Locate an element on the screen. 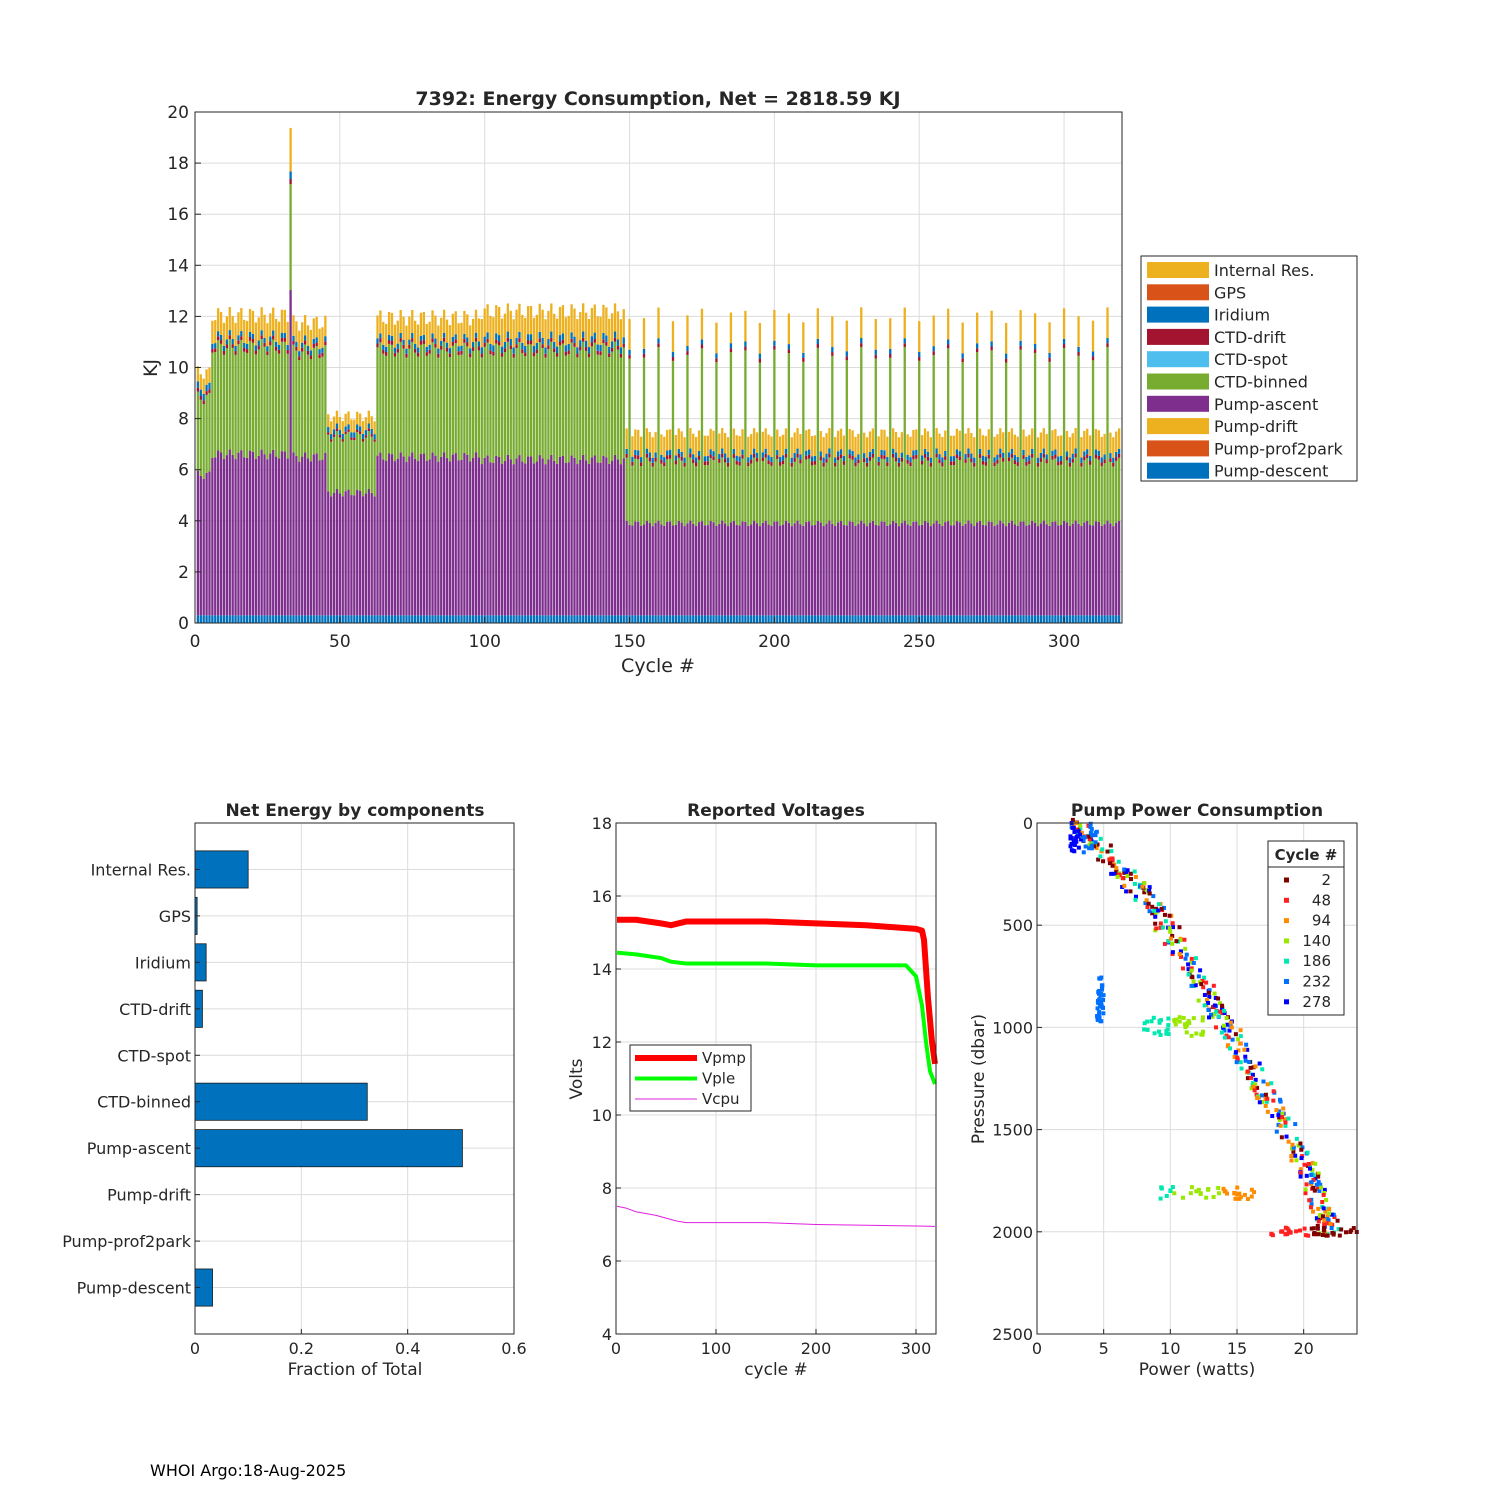 Image resolution: width=1500 pixels, height=1504 pixels. comp-xlabel: Fraction of Total is located at coordinates (355, 1370).